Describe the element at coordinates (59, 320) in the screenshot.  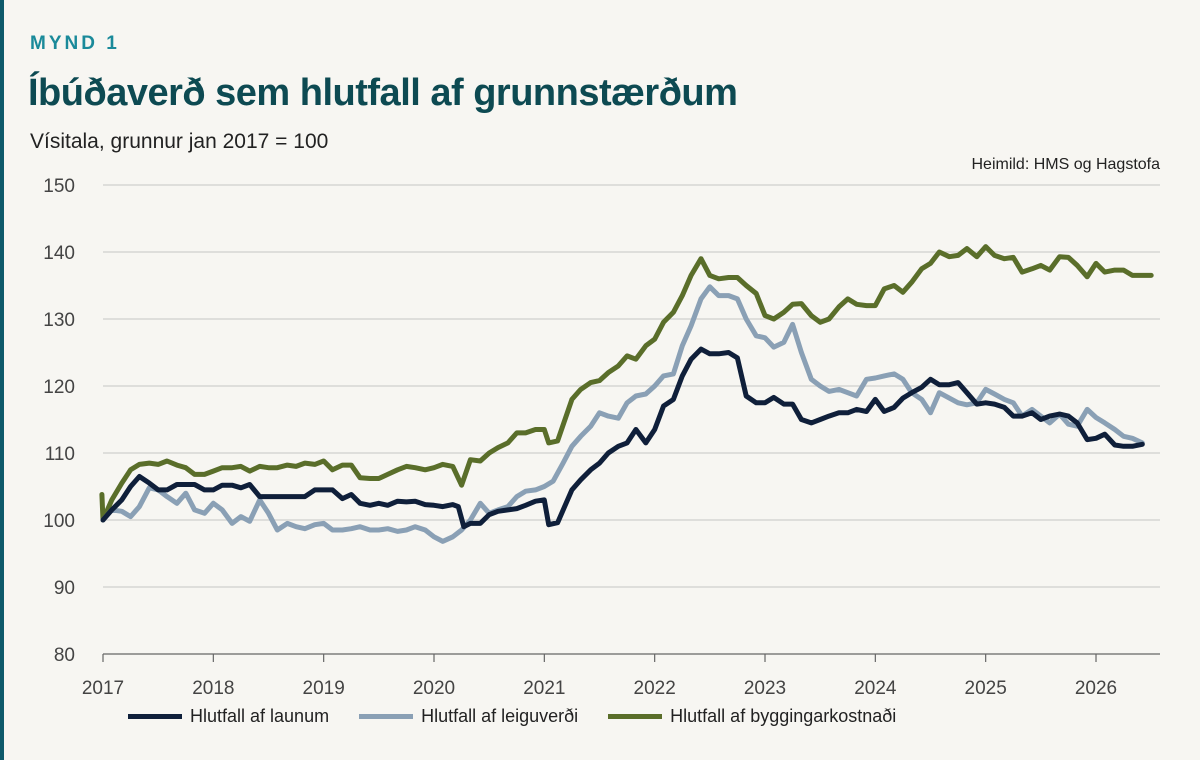
I see `y-tick-label: 130` at that location.